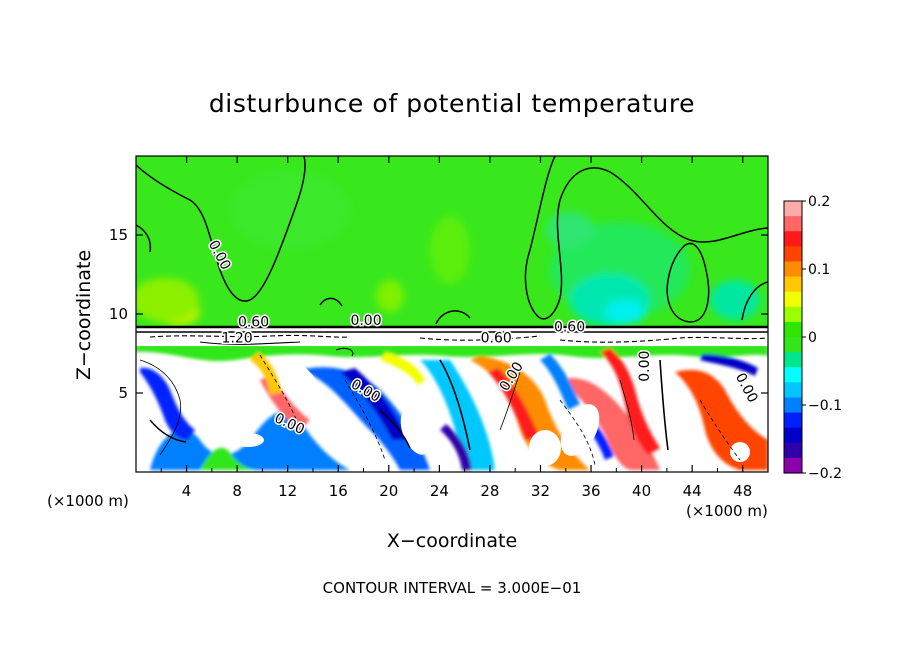  Describe the element at coordinates (338, 491) in the screenshot. I see `x-tick-label: 16` at that location.